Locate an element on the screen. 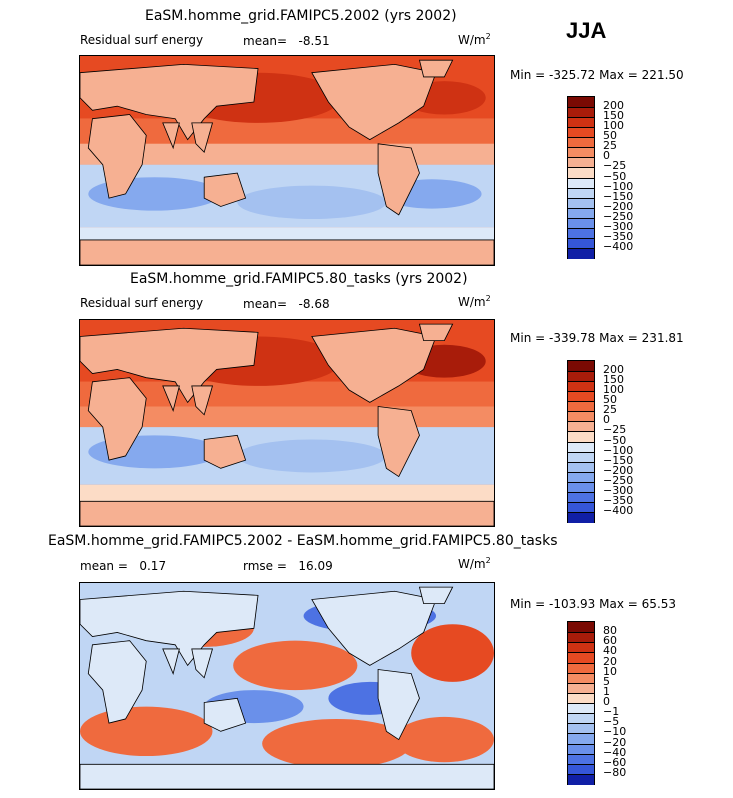 The image size is (733, 798). panel1-max-label: Max = is located at coordinates (618, 75).